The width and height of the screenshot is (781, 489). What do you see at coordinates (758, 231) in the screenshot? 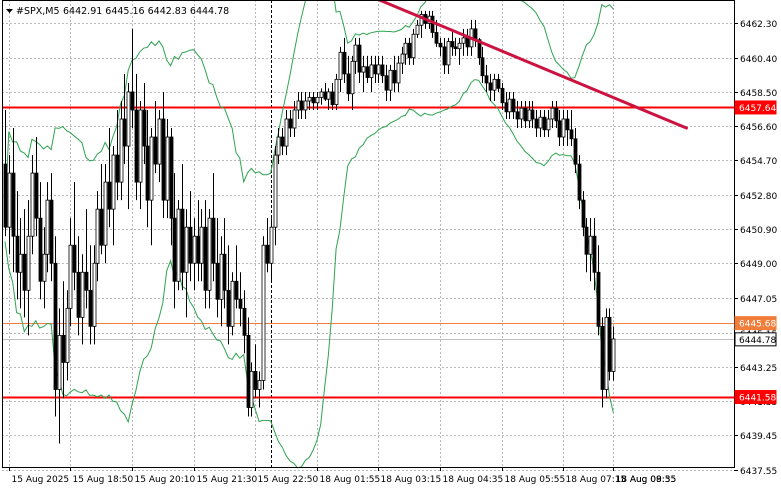
I see `price-tick-label: 6450.90` at bounding box center [758, 231].